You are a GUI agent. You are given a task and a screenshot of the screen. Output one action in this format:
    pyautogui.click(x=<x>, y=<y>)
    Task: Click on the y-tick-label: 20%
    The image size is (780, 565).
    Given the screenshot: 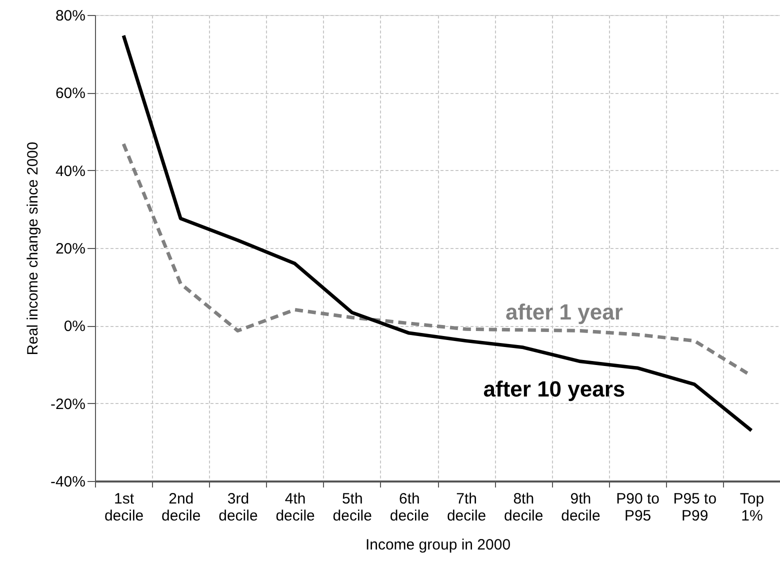 What is the action you would take?
    pyautogui.click(x=70, y=249)
    